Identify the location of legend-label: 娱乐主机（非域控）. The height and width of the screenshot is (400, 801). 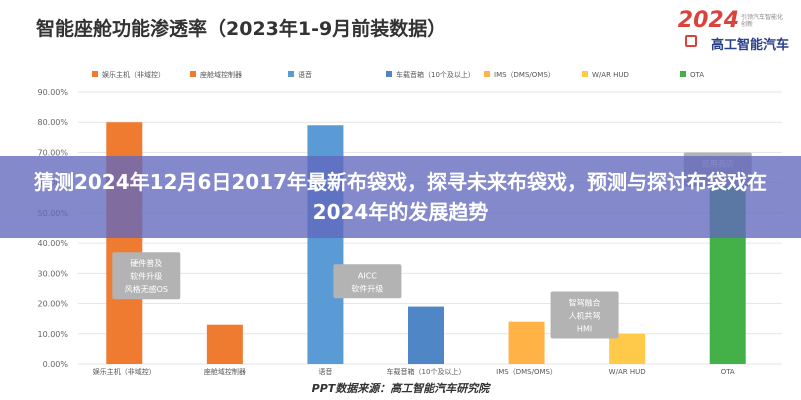
(133, 74).